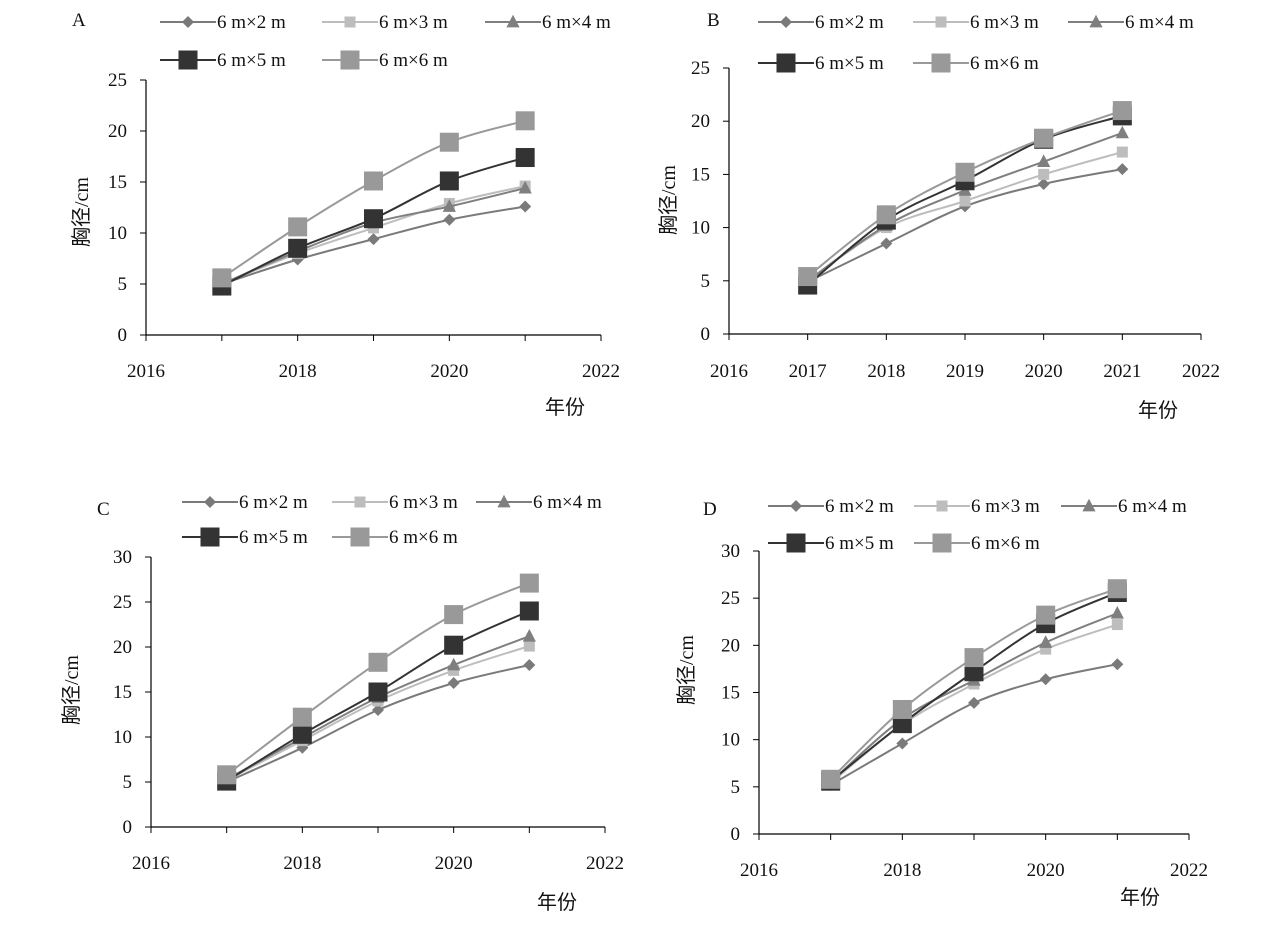  What do you see at coordinates (378, 679) in the screenshot?
I see `series-line` at bounding box center [378, 679].